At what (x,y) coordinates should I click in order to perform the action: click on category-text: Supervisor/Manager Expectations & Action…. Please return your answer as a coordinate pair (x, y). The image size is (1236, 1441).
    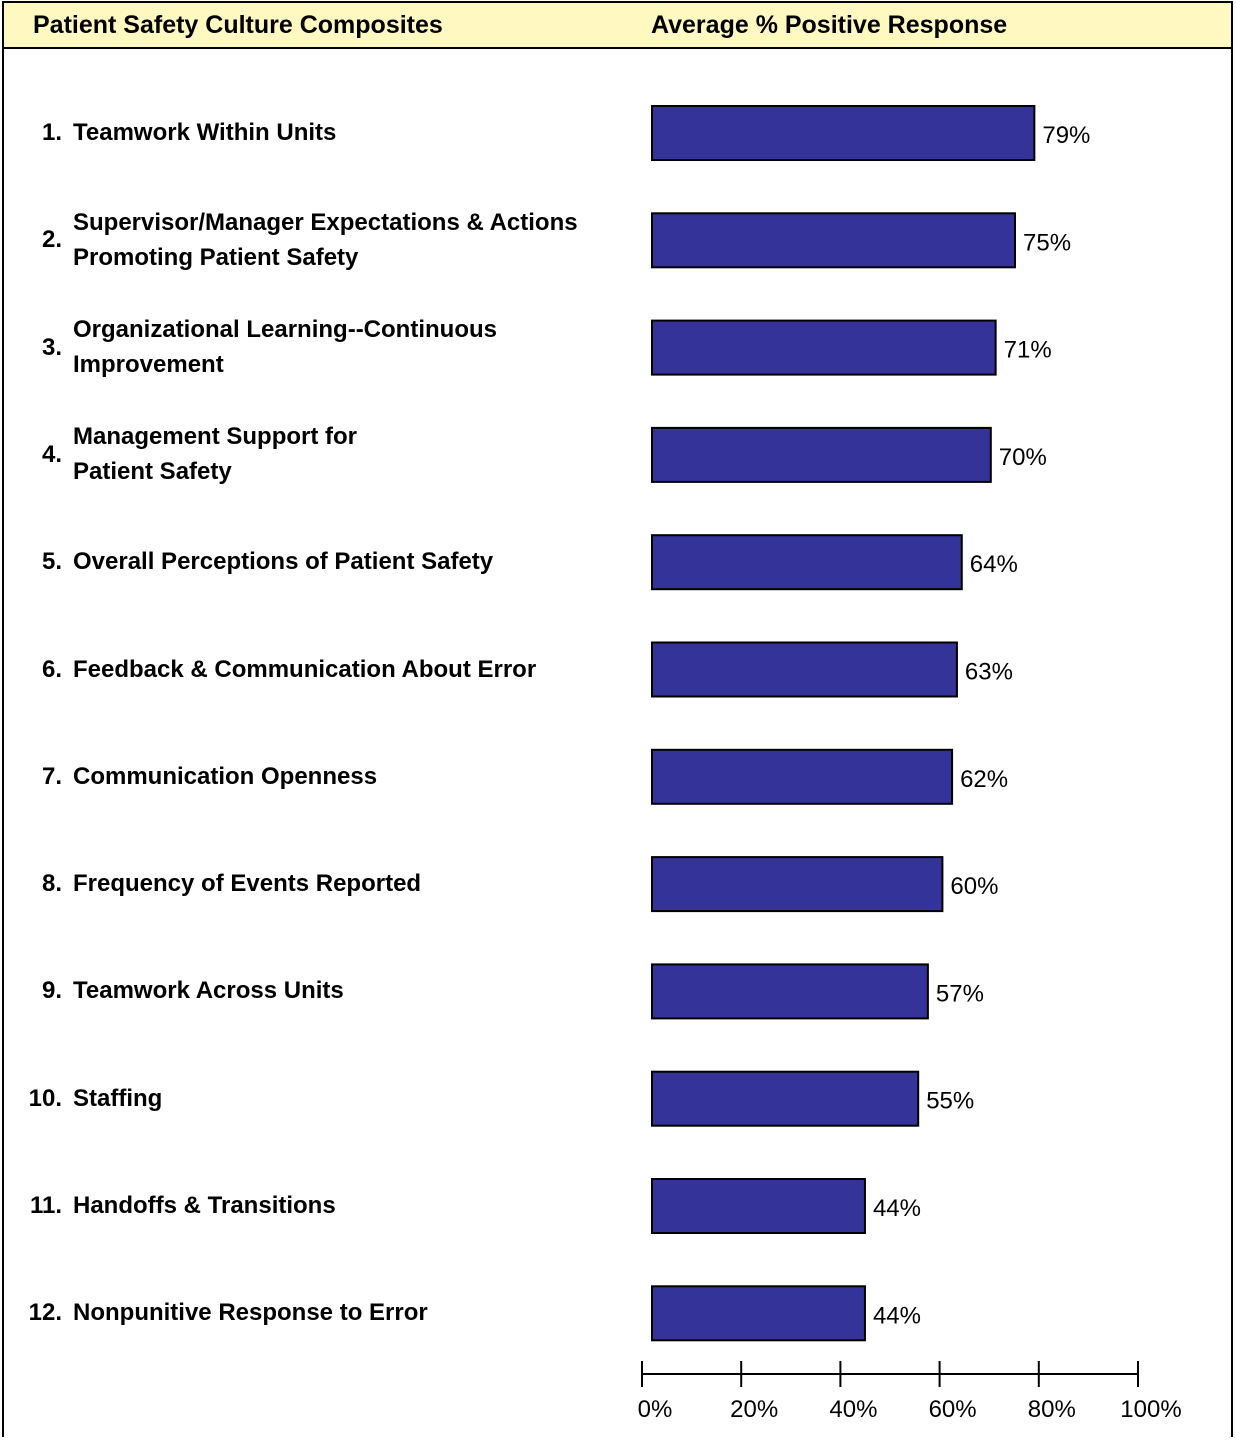
    Looking at the image, I should click on (325, 222).